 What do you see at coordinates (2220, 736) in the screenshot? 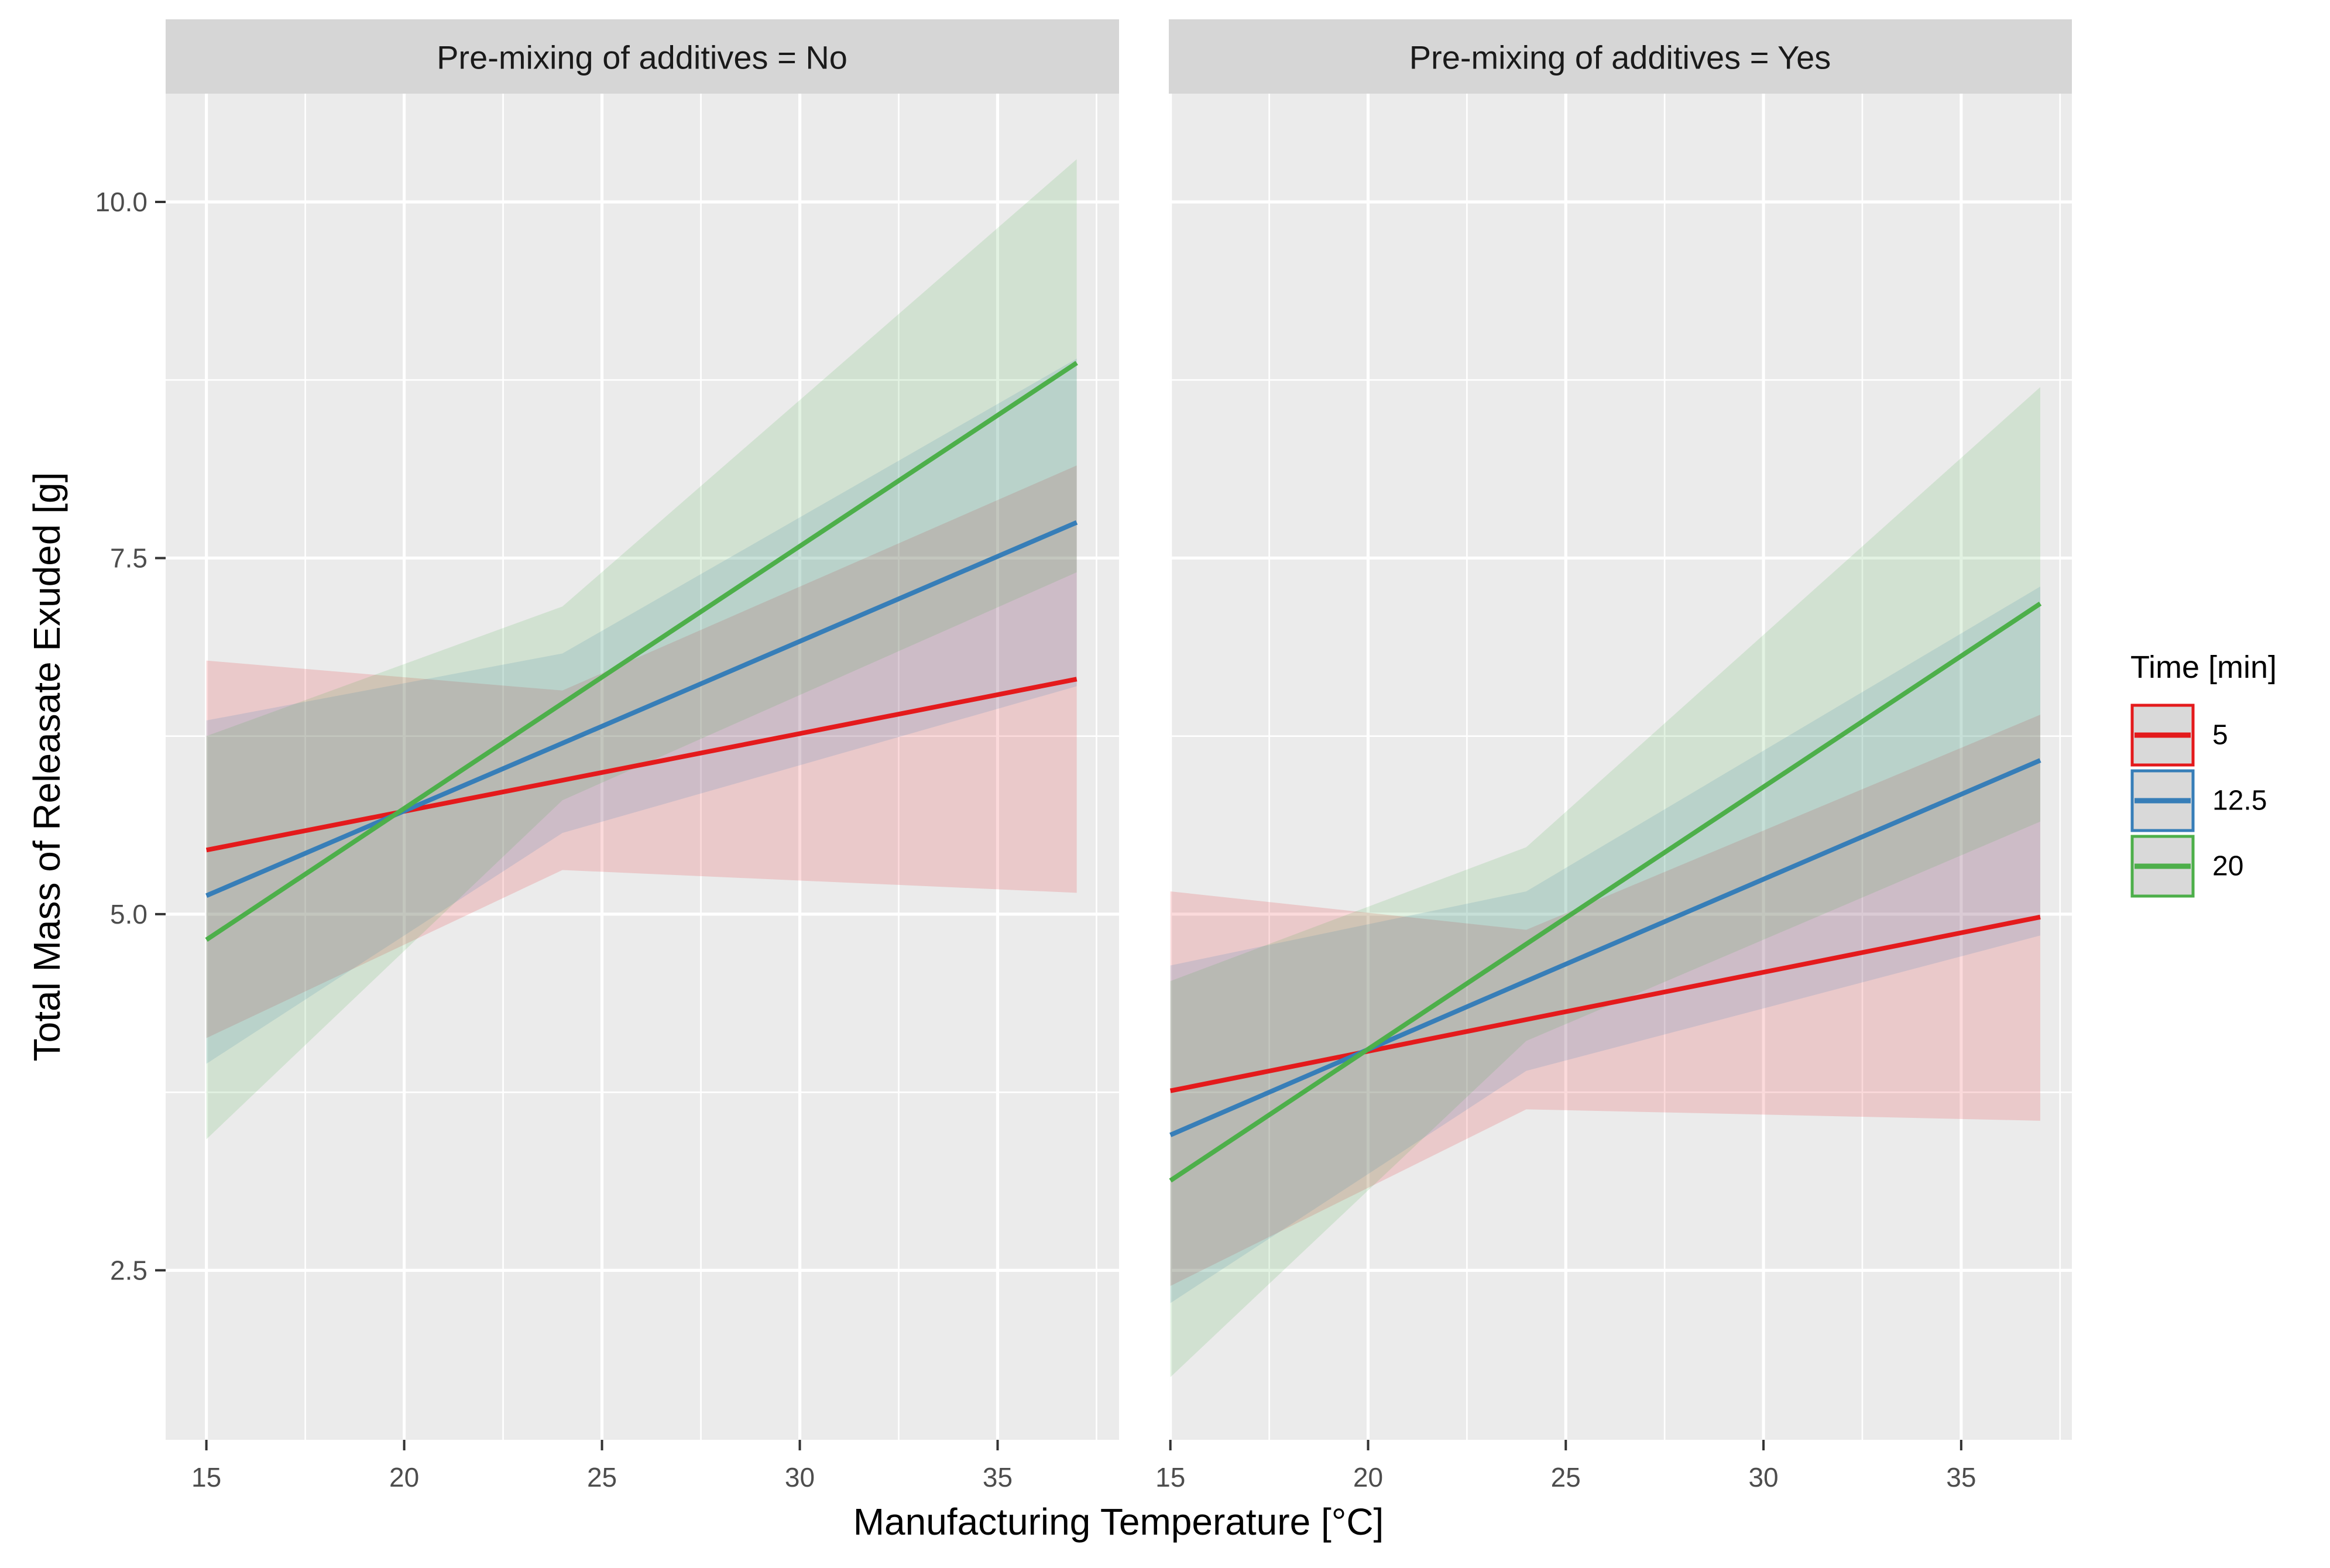
I see `legend-label-5: 5` at bounding box center [2220, 736].